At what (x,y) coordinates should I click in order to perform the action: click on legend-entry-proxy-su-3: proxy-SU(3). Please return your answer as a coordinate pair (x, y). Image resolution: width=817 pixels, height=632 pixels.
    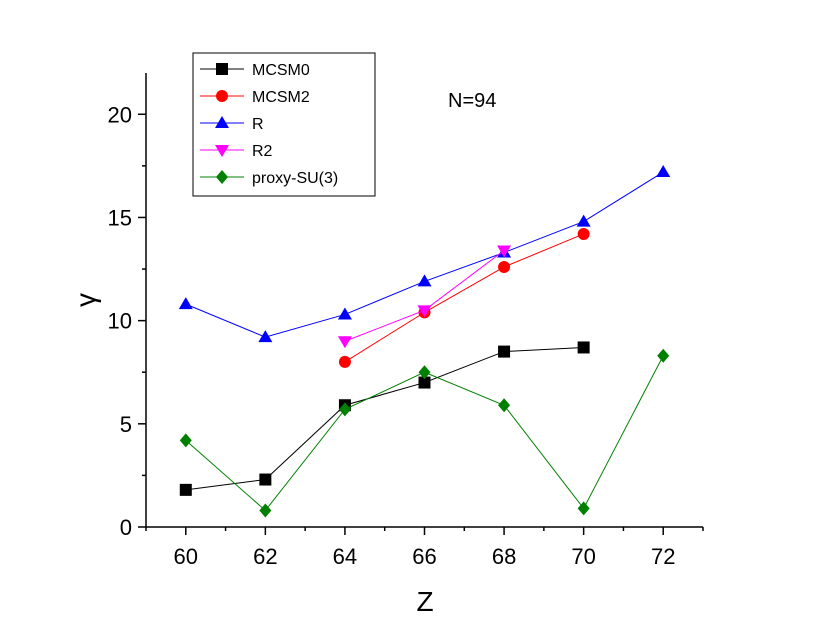
    Looking at the image, I should click on (269, 178).